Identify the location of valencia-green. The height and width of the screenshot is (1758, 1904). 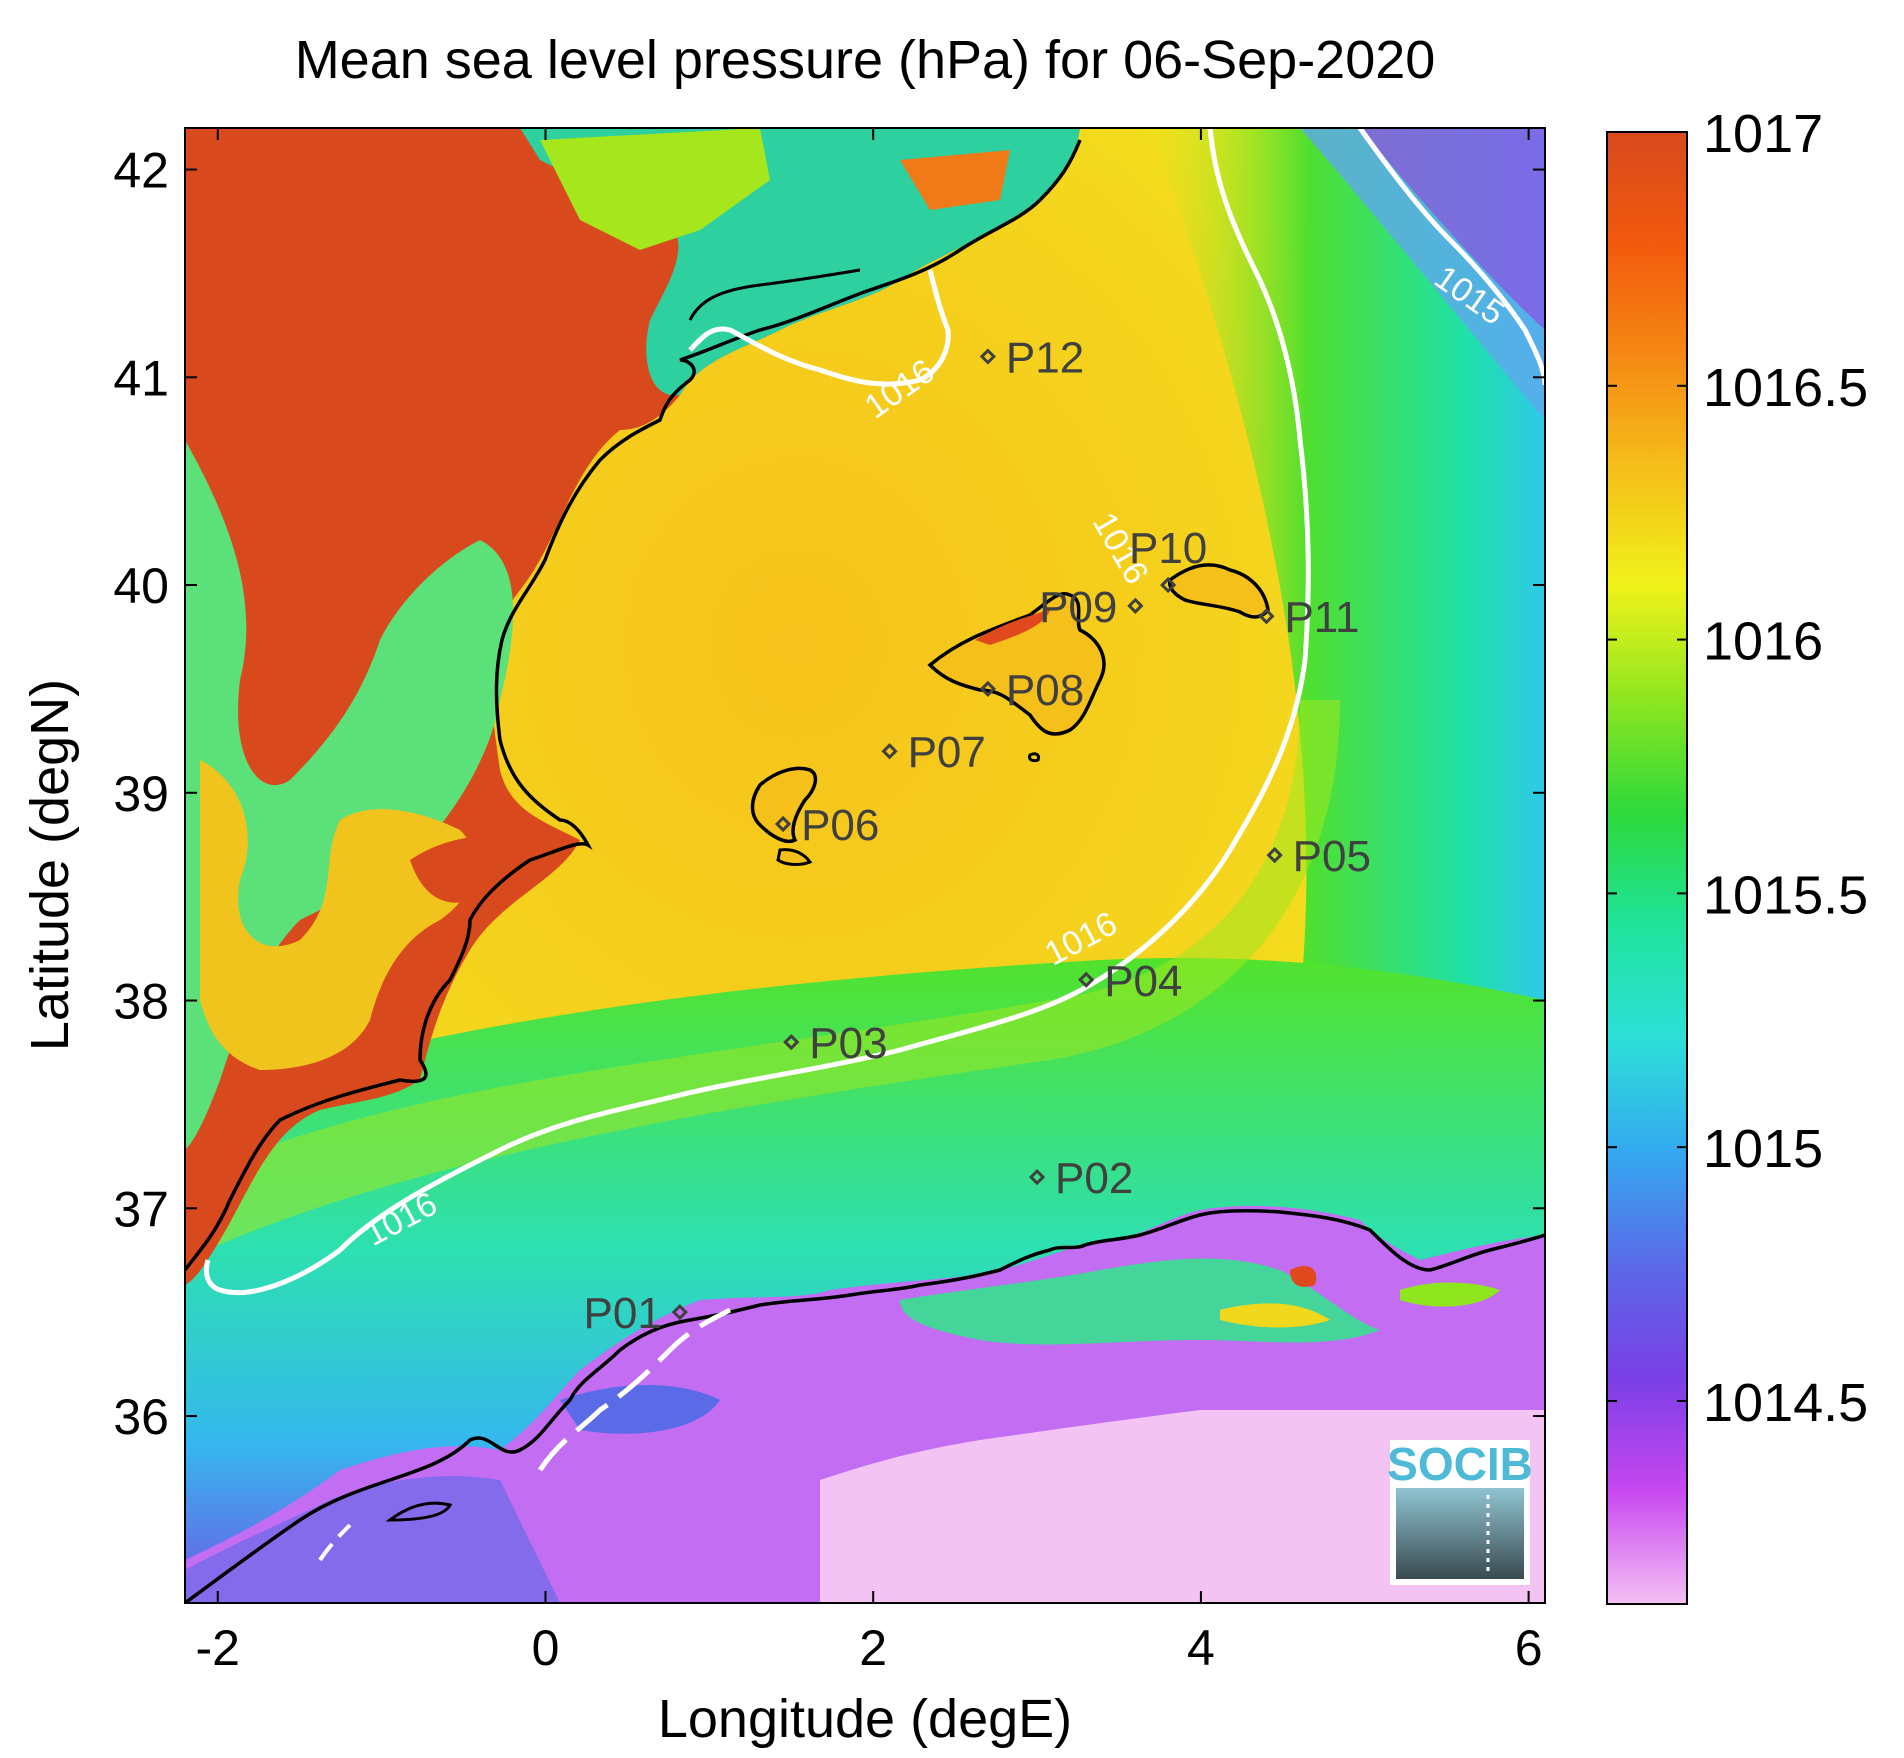
(349, 795).